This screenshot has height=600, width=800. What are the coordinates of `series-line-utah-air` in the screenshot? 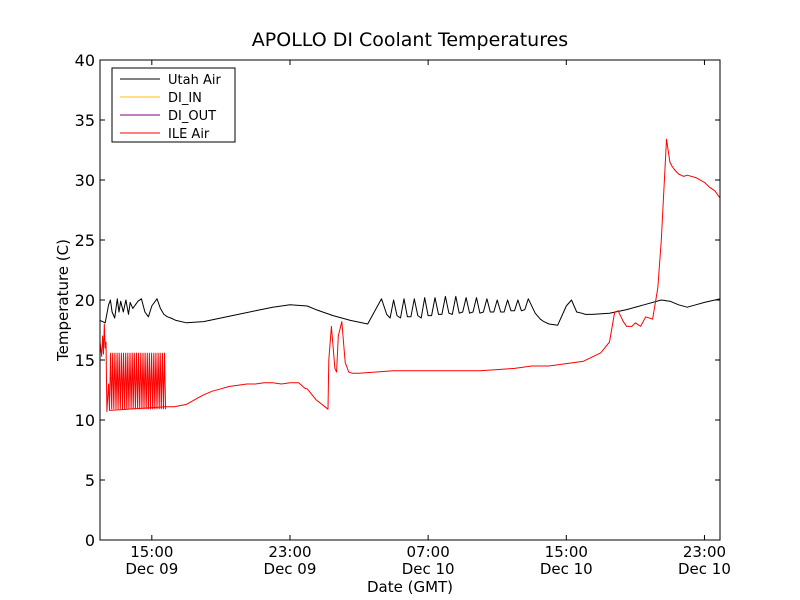 It's located at (410, 310).